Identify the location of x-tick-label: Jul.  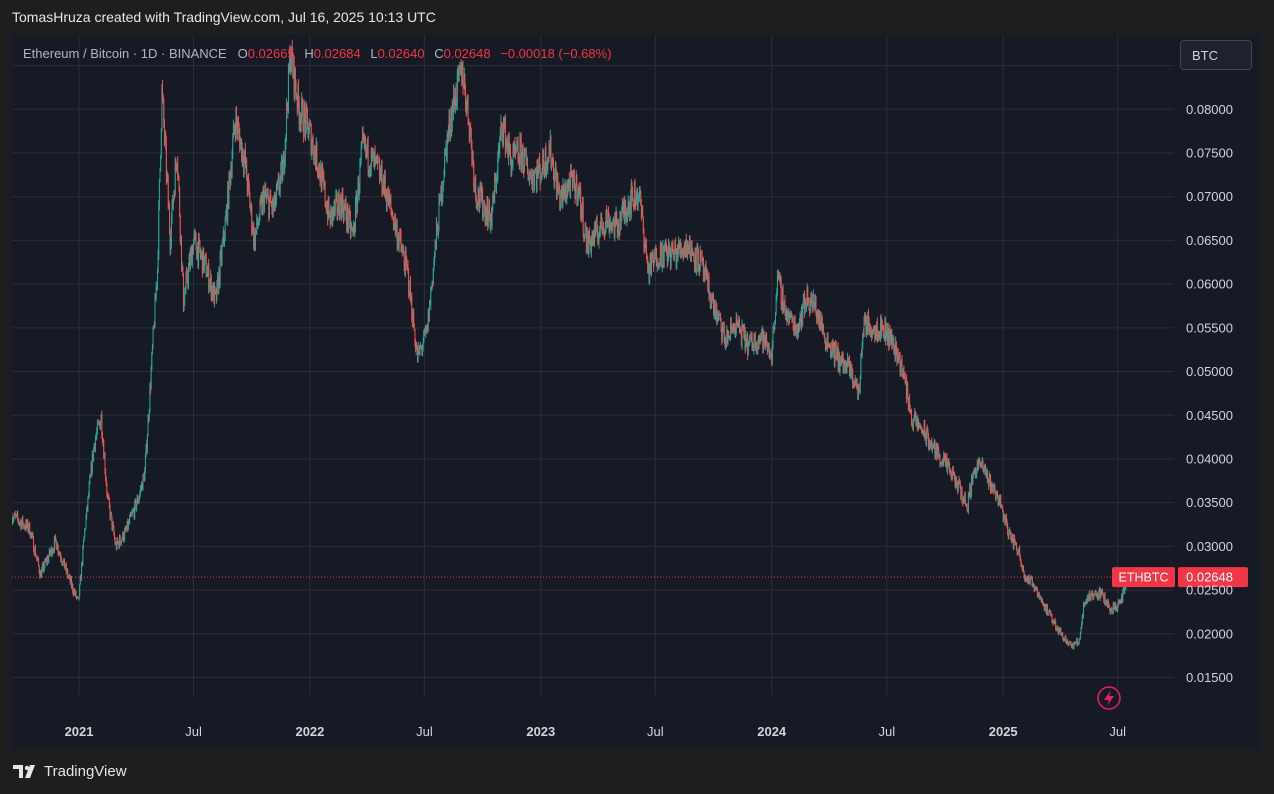
(655, 731).